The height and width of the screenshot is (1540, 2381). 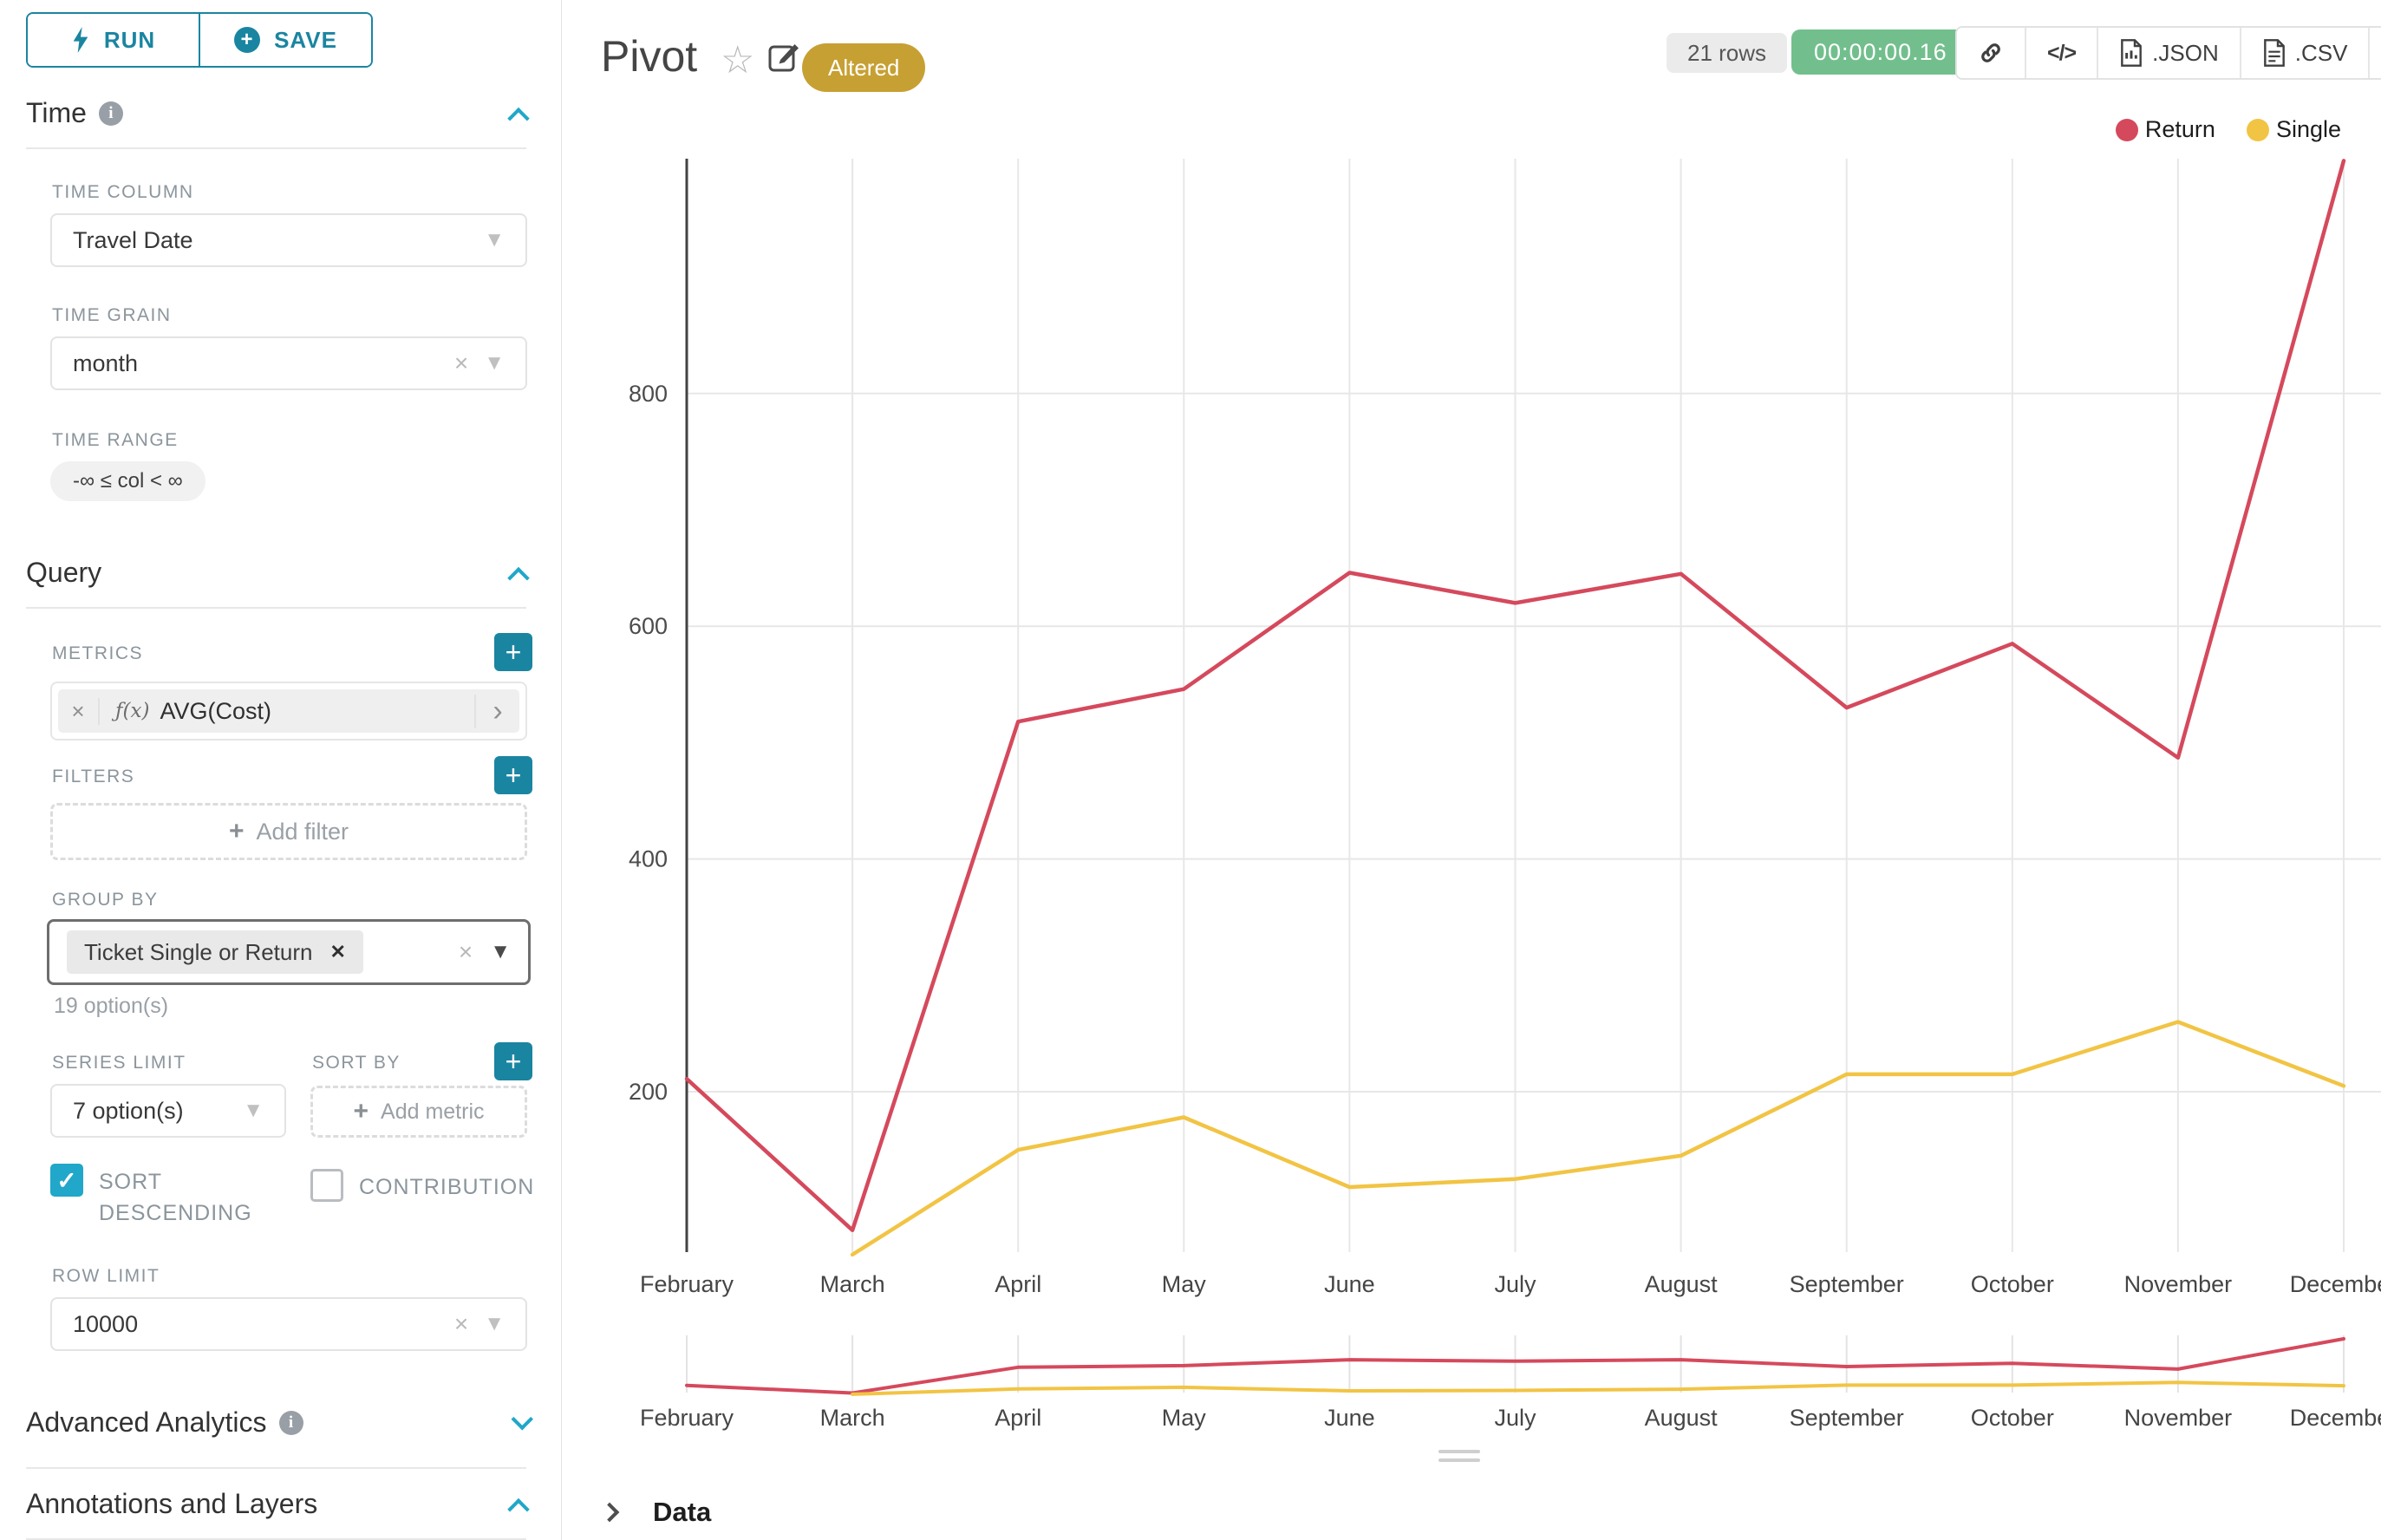 What do you see at coordinates (288, 363) in the screenshot?
I see `time-grain-select: month × ▼` at bounding box center [288, 363].